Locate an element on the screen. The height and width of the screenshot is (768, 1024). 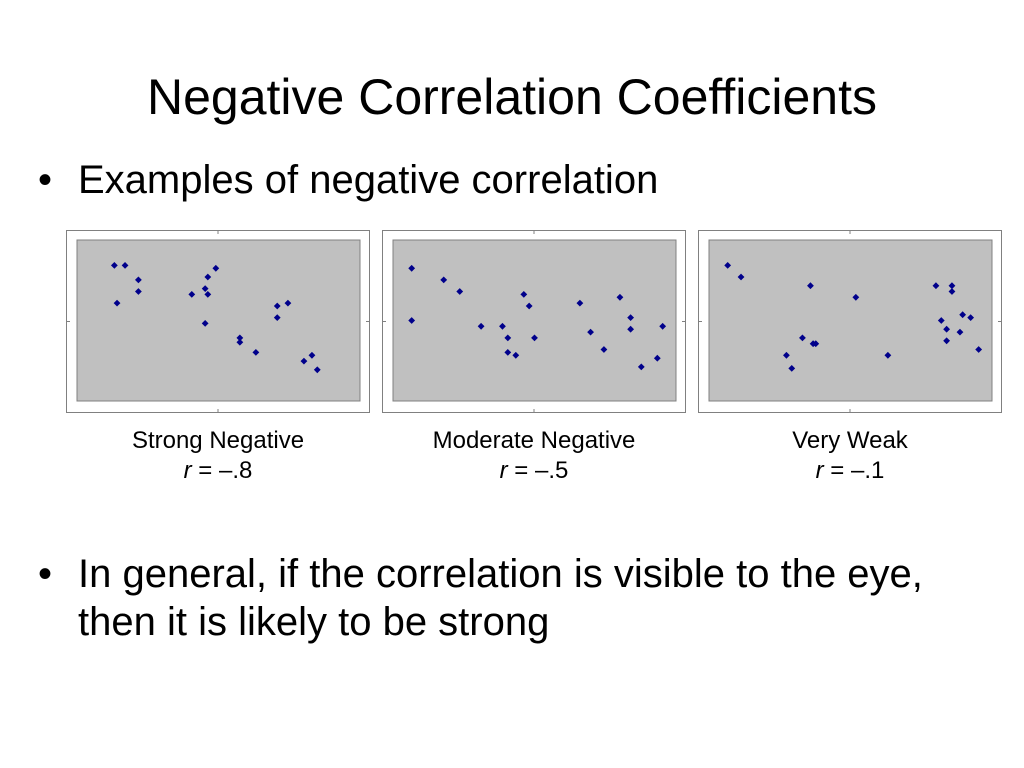
bullet-examples: • Examples of negative correlation is located at coordinates (508, 180).